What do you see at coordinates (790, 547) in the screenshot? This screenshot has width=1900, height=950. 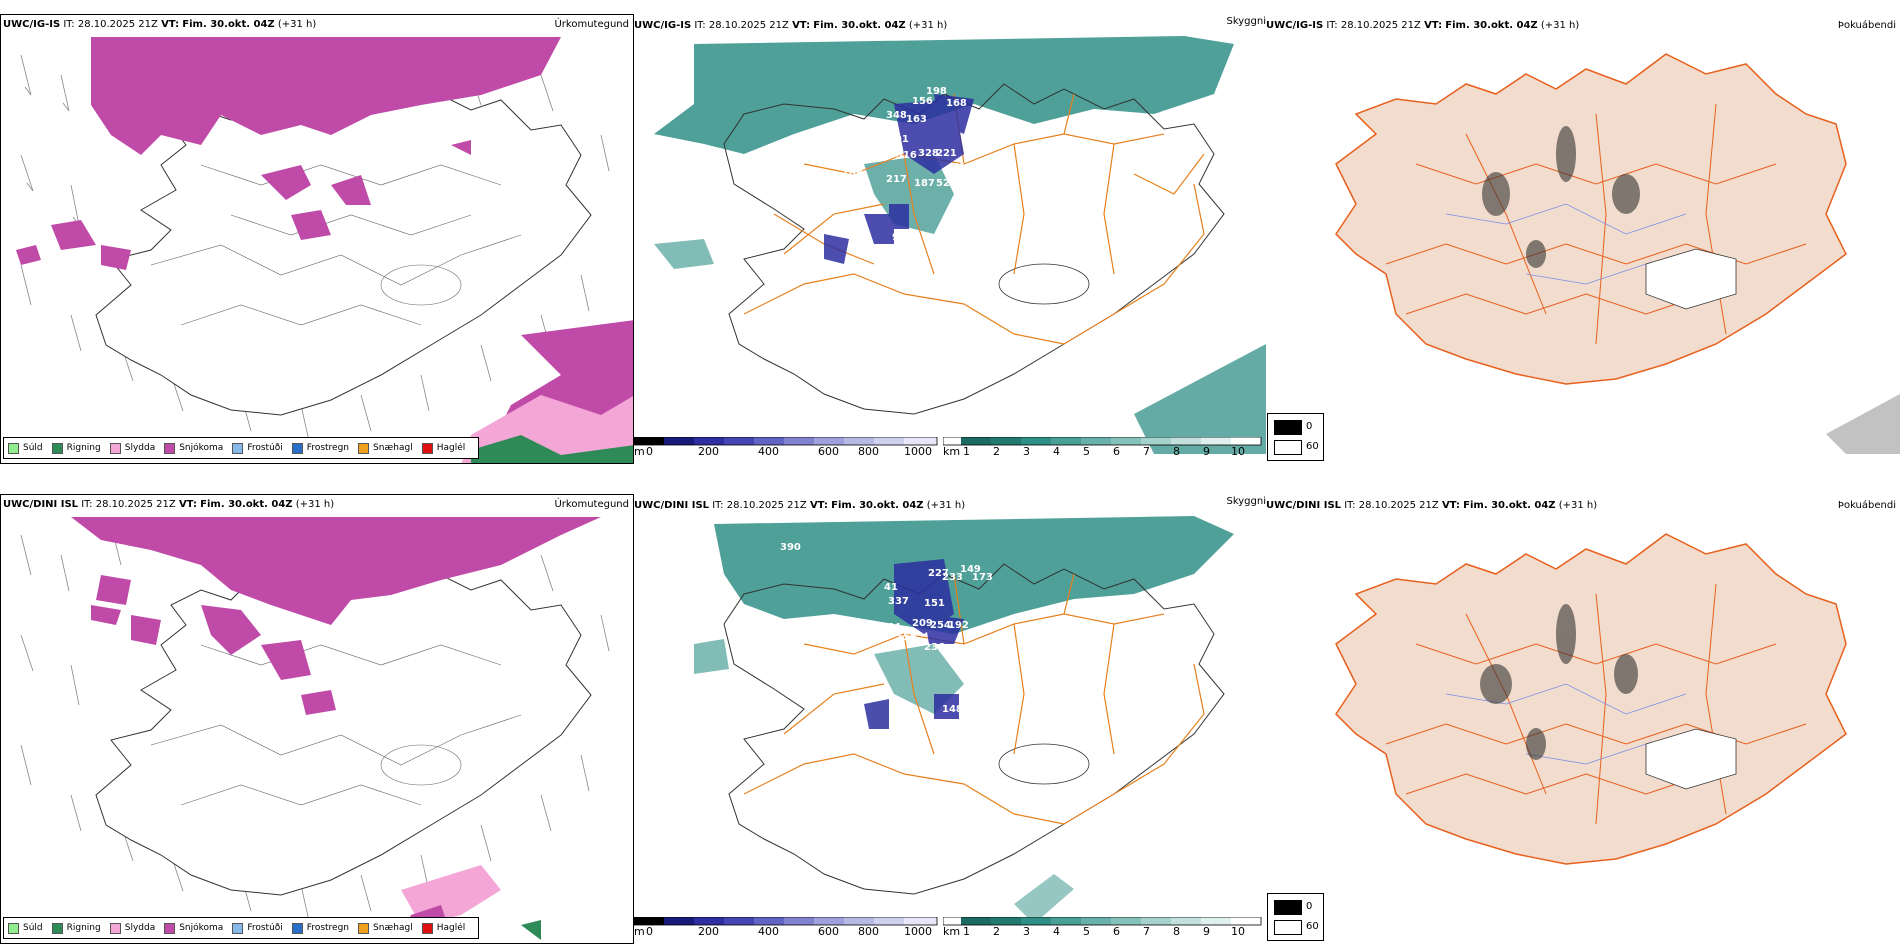 I see `ceiling-value: 390` at bounding box center [790, 547].